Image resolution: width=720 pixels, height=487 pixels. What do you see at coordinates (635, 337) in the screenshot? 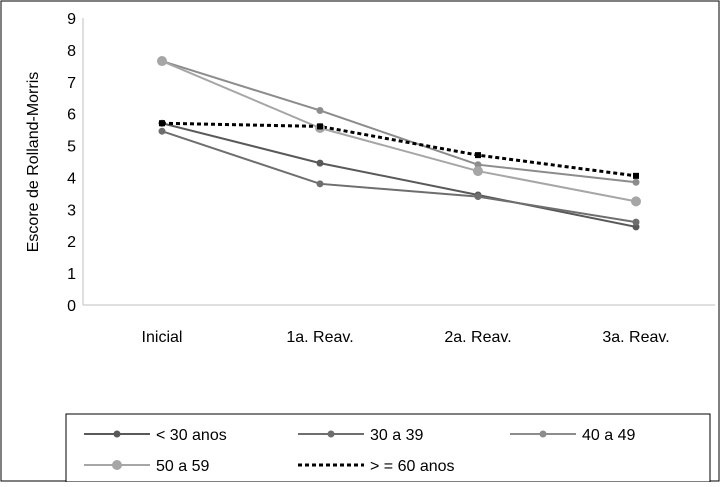
I see `x-tick-label: 3a. Reav.` at bounding box center [635, 337].